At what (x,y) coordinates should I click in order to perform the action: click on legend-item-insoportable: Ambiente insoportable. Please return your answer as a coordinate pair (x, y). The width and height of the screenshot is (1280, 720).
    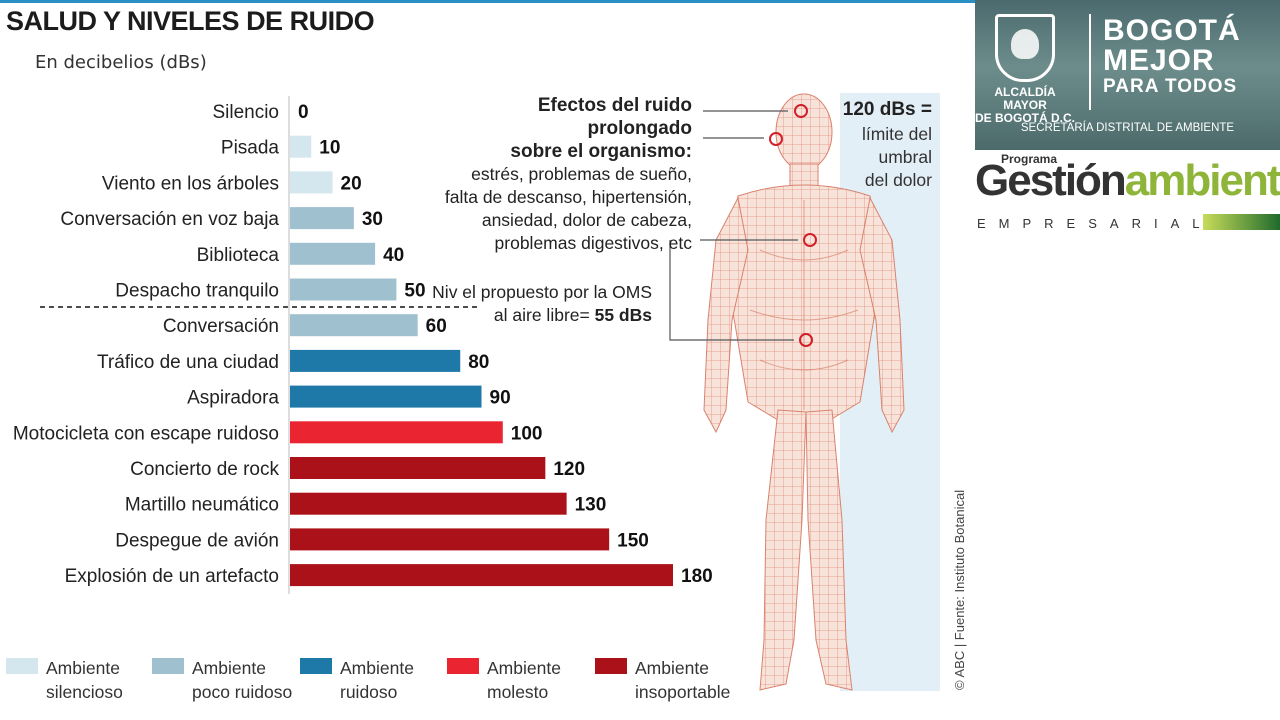
    Looking at the image, I should click on (662, 680).